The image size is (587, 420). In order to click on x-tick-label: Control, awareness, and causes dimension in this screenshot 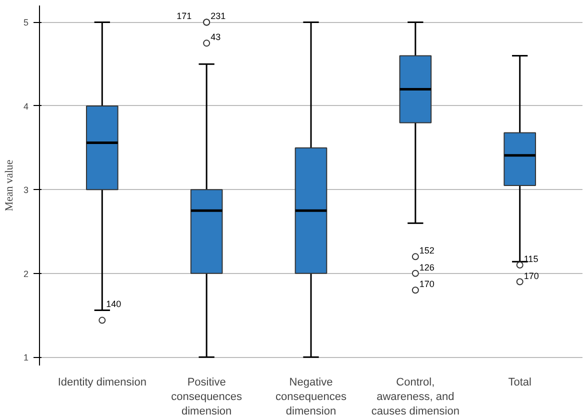, I will do `click(415, 397)`.